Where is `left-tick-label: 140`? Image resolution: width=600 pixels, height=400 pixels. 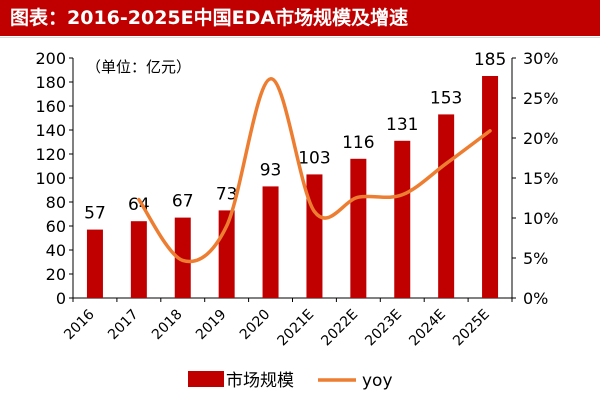
left-tick-label: 140 is located at coordinates (50, 130).